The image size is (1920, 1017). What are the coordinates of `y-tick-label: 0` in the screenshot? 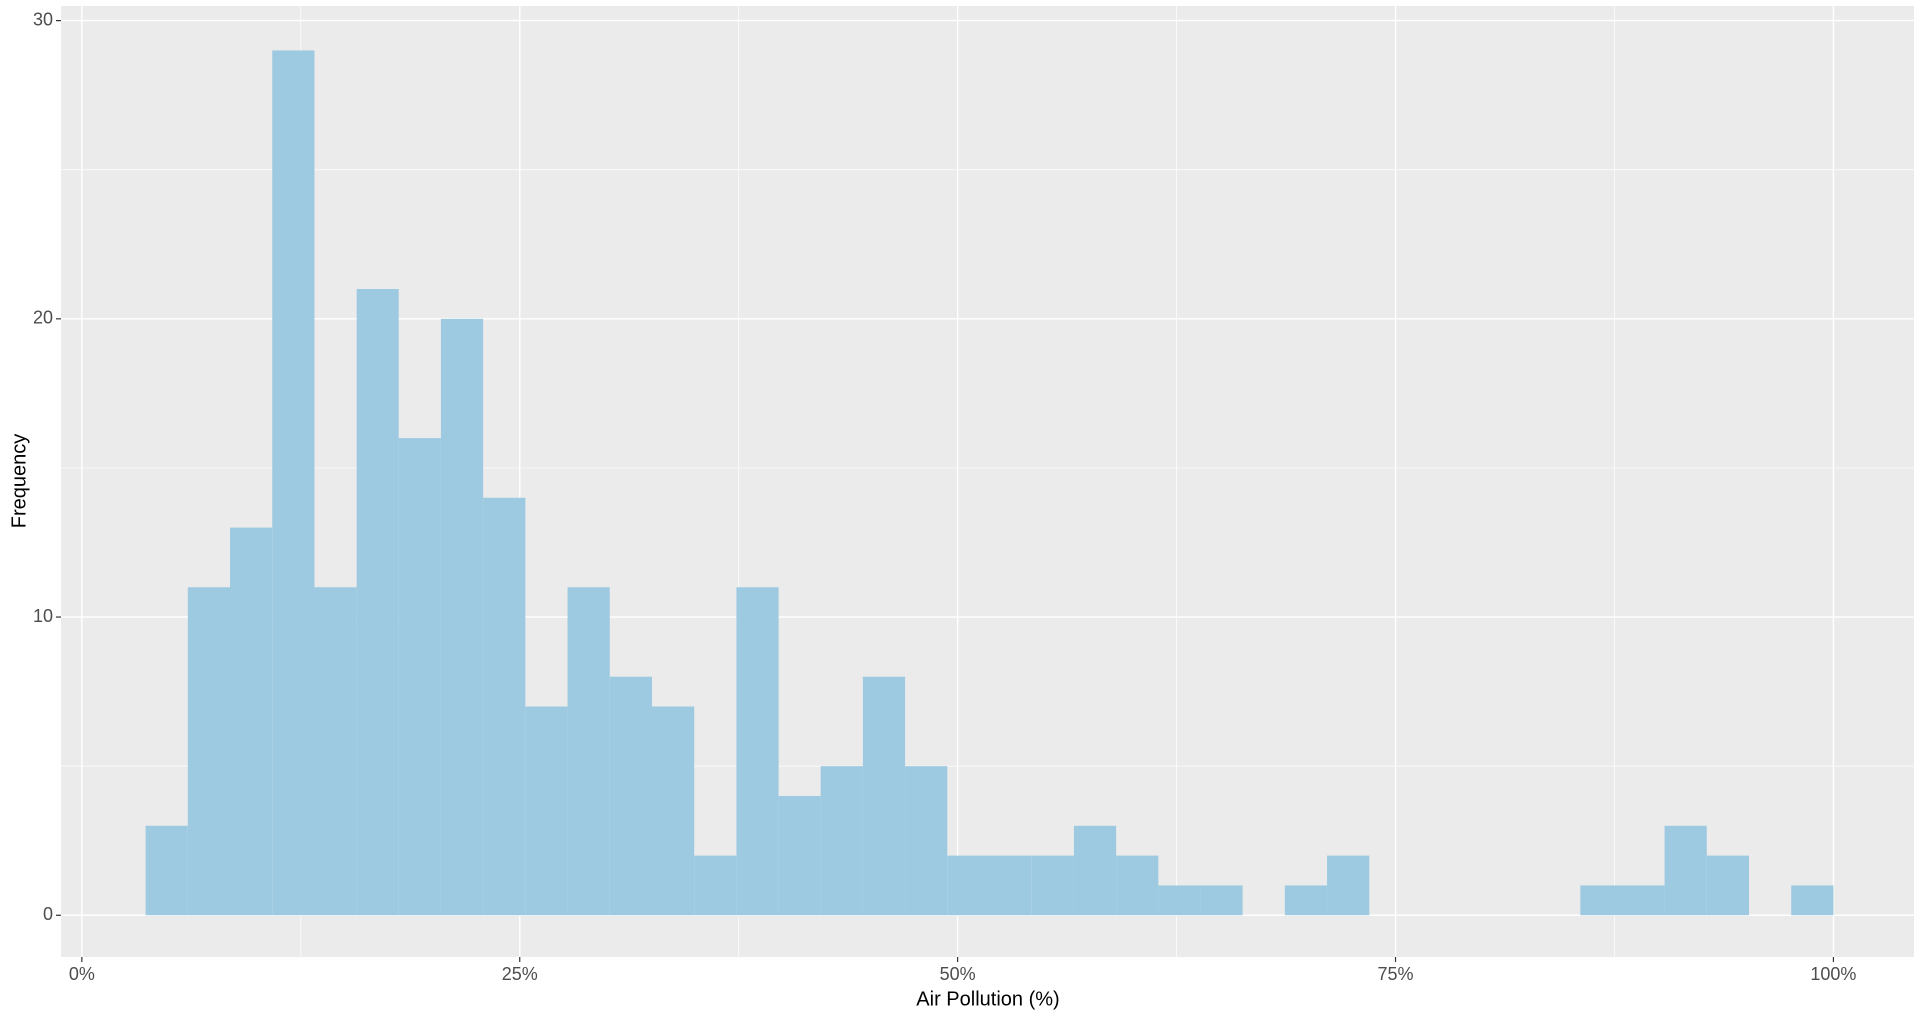 It's located at (48, 914).